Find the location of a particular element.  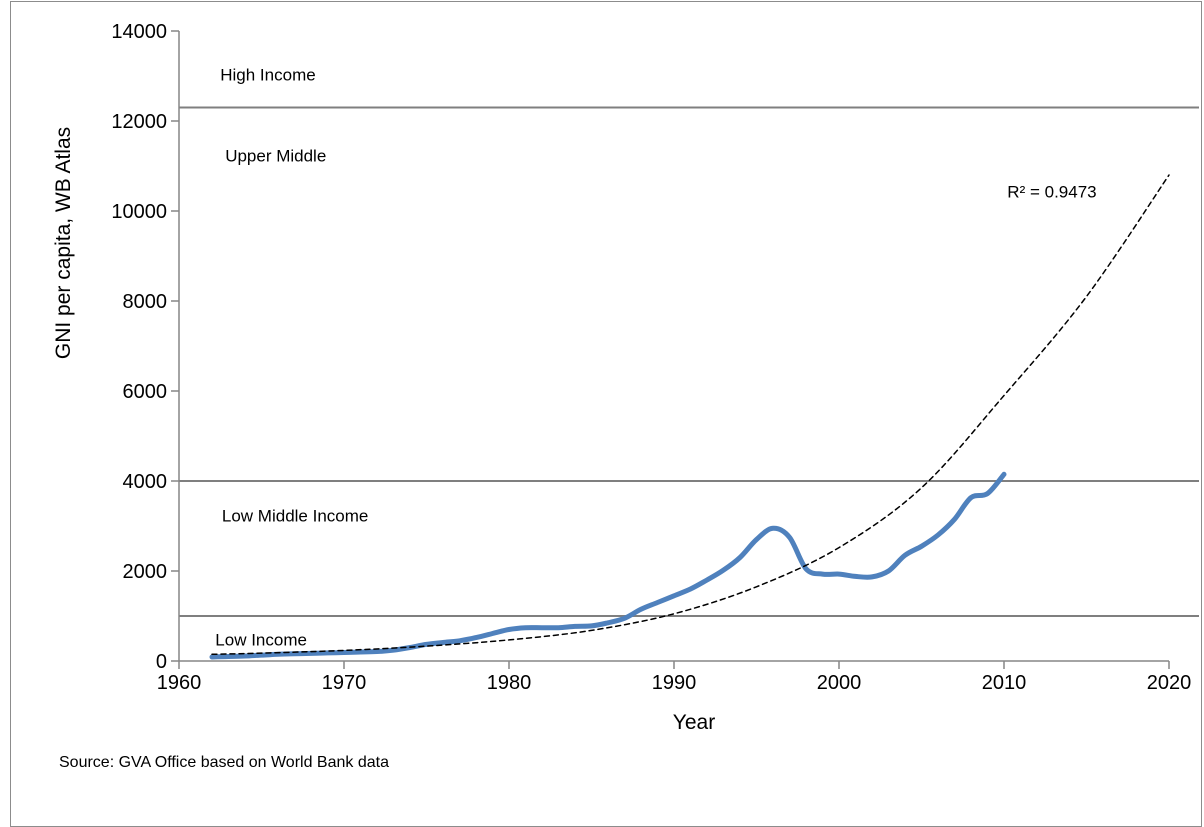

y-tick-label: 12000 is located at coordinates (139, 122).